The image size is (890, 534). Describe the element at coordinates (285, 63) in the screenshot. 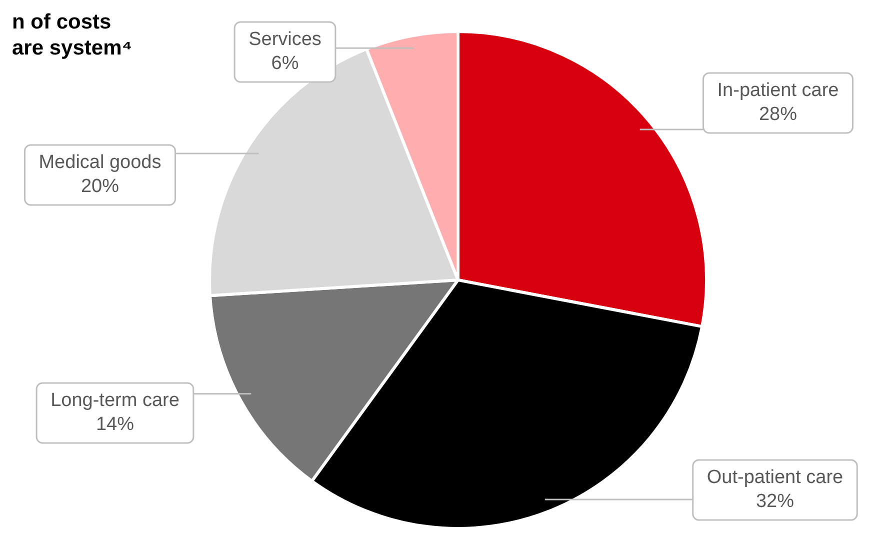

I see `data-label: 6%` at that location.